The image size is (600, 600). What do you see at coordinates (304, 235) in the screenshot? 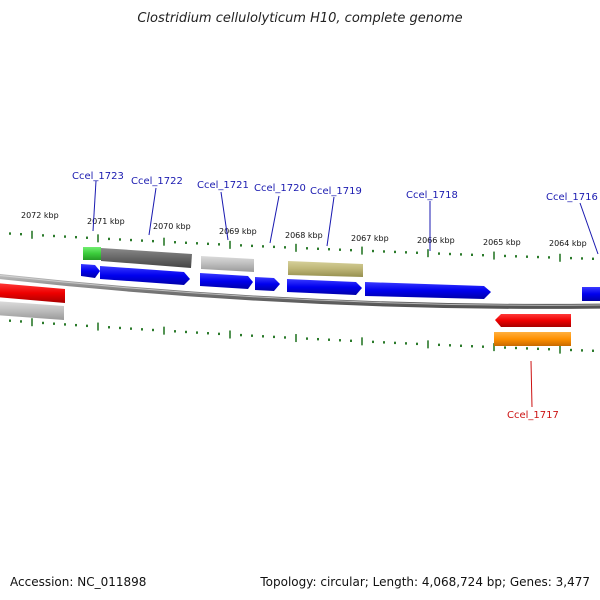
I see `scale-label: 2068 kbp` at bounding box center [304, 235].